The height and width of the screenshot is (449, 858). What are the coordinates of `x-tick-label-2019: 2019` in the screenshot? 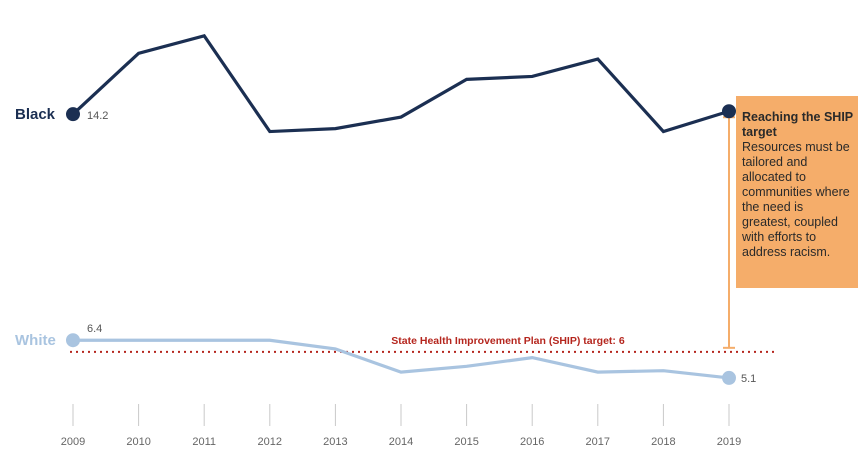 It's located at (729, 442).